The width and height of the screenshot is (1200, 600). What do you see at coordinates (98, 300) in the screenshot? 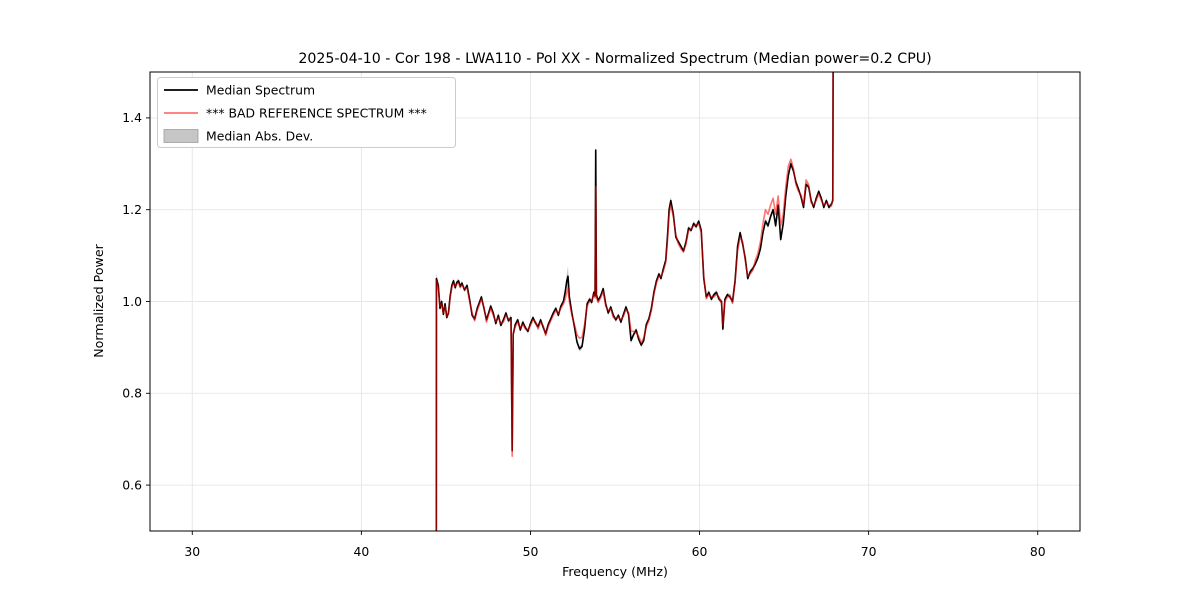
I see `y-axis-label: Normalized Power` at bounding box center [98, 300].